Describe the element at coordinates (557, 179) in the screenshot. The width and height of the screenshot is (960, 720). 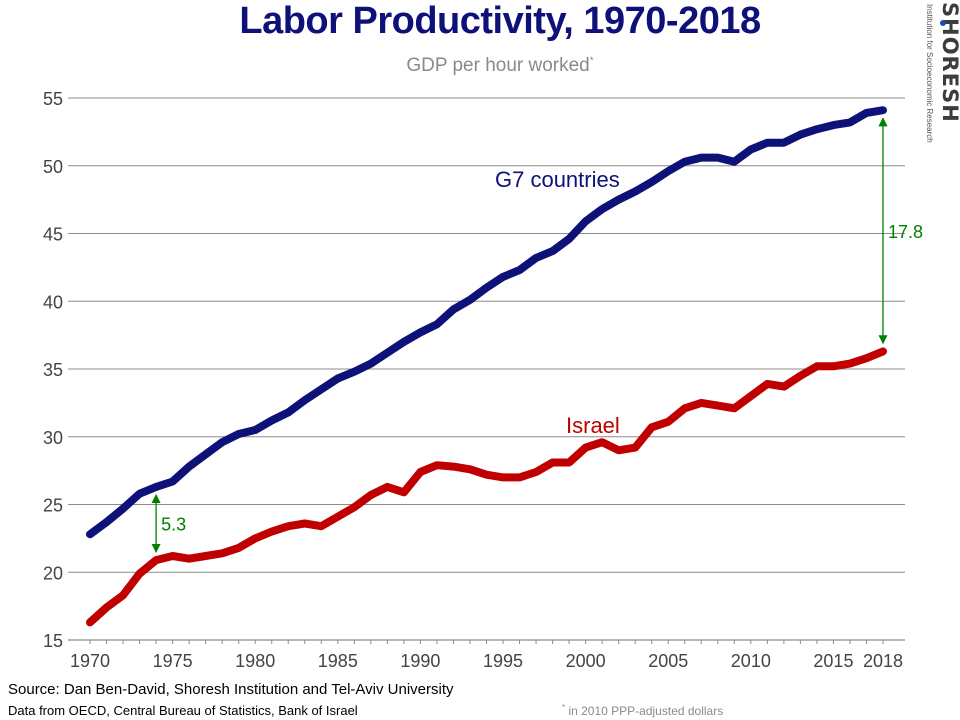
I see `series-label-g7: G7 countries` at that location.